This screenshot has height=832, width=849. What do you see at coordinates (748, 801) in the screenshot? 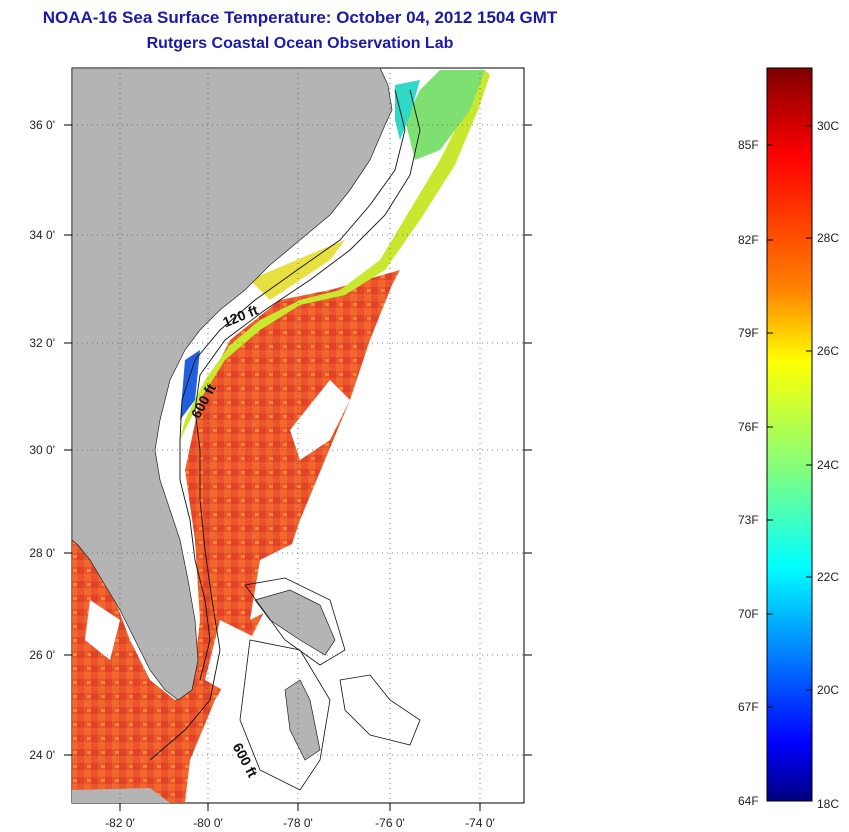
I see `colorbar-f-label: 64F` at bounding box center [748, 801].